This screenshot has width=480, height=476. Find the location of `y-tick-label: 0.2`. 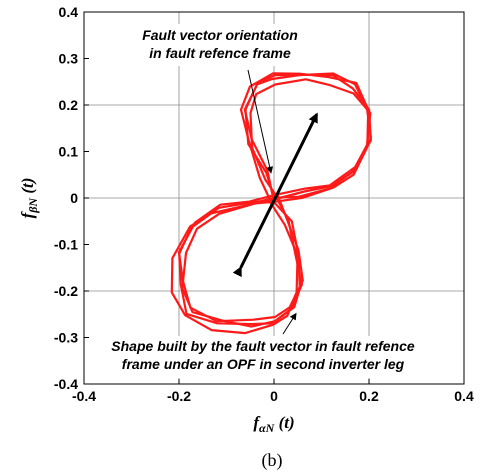

y-tick-label: 0.2 is located at coordinates (69, 105).